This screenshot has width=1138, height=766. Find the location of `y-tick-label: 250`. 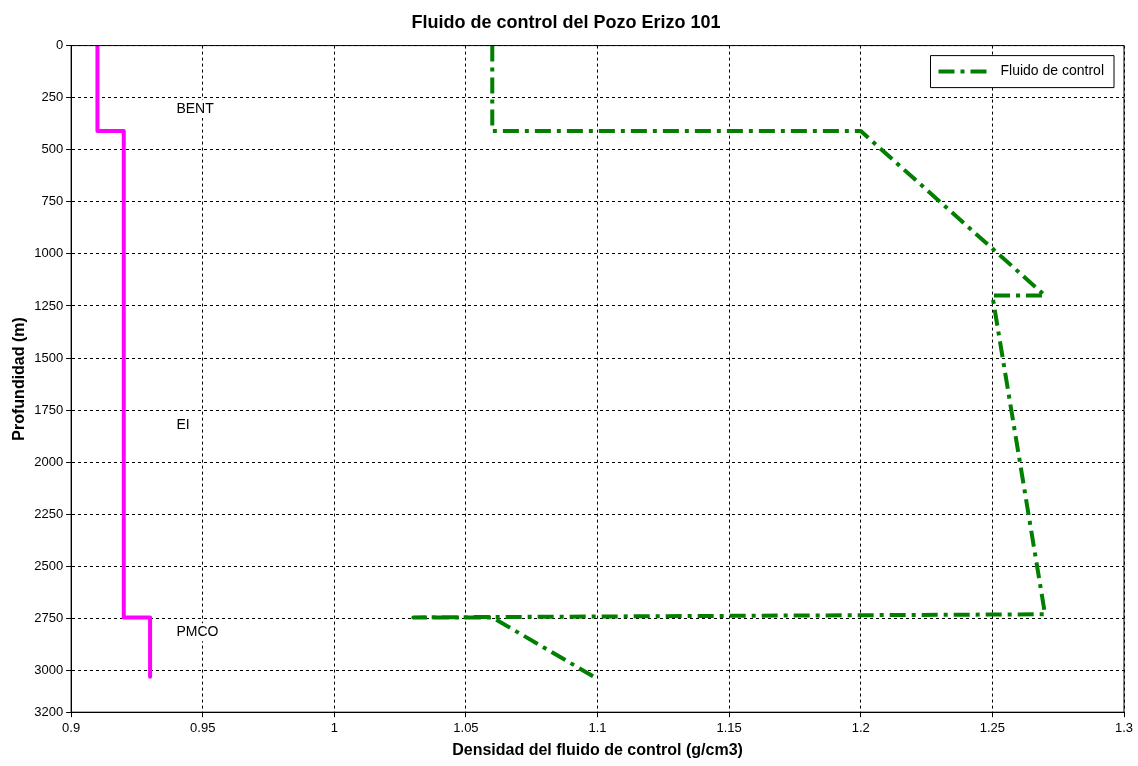

y-tick-label: 250 is located at coordinates (52, 97).